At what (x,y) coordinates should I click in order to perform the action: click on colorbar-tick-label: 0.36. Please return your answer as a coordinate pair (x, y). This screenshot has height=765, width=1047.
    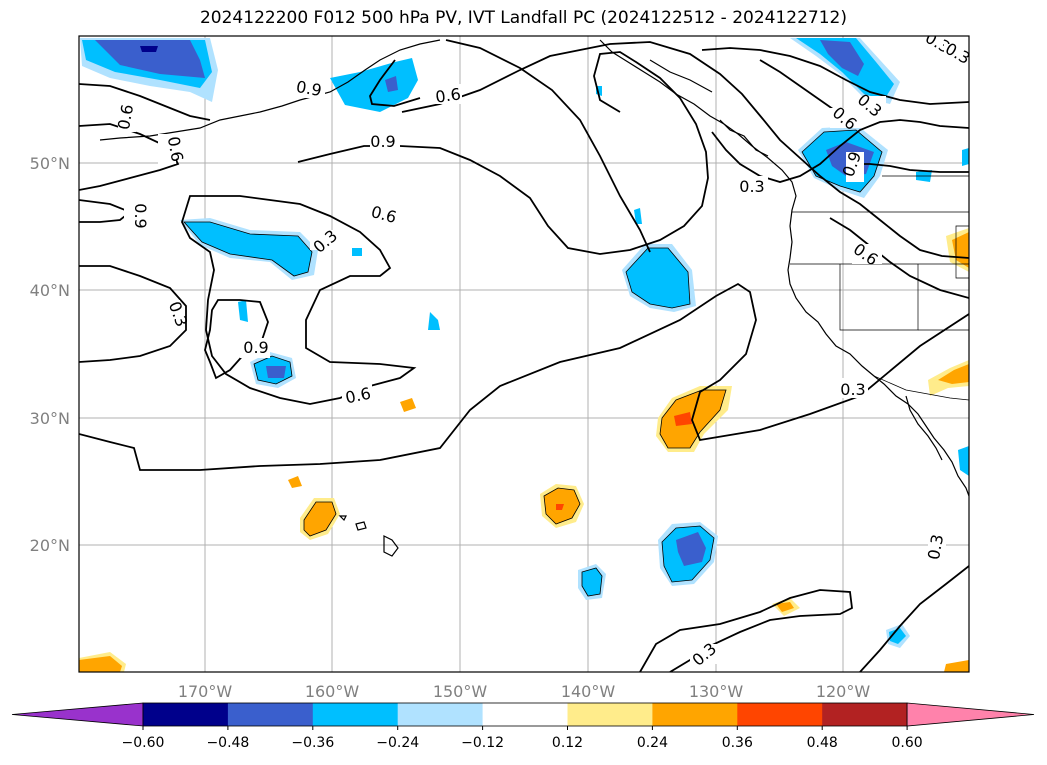
    Looking at the image, I should click on (737, 743).